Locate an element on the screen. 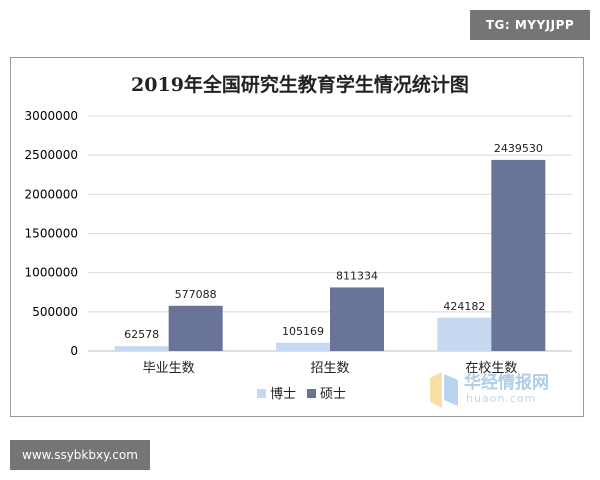  data-label: 424182 is located at coordinates (464, 306).